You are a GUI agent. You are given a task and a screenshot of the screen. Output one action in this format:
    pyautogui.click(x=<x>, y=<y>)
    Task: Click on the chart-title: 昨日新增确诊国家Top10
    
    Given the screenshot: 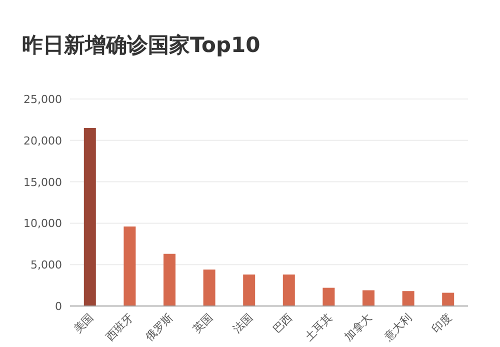 What is the action you would take?
    pyautogui.click(x=141, y=45)
    